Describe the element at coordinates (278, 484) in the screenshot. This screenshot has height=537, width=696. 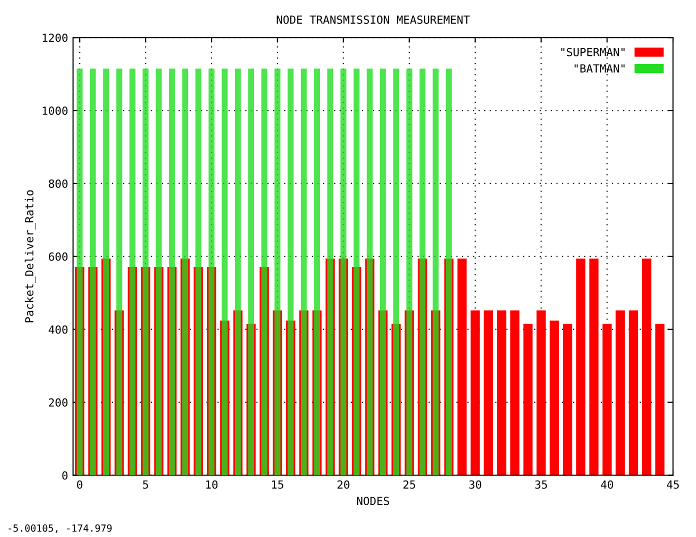
I see `x-tick-label: 15` at that location.